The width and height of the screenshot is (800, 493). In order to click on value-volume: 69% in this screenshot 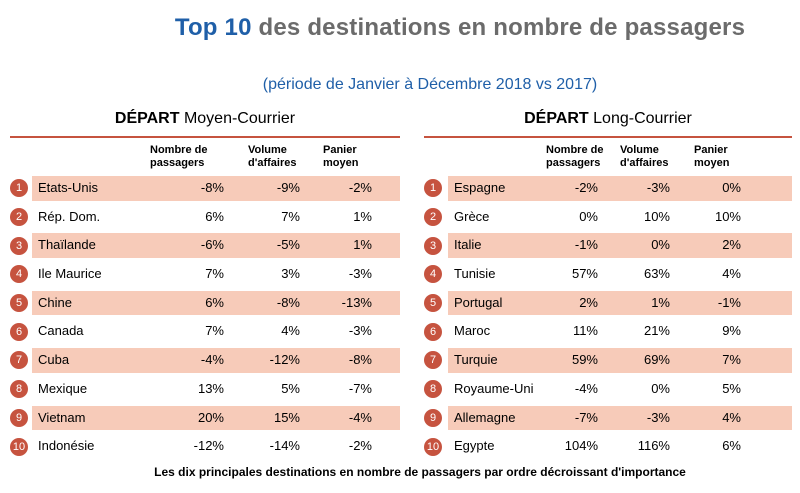, I will do `click(656, 360)`.